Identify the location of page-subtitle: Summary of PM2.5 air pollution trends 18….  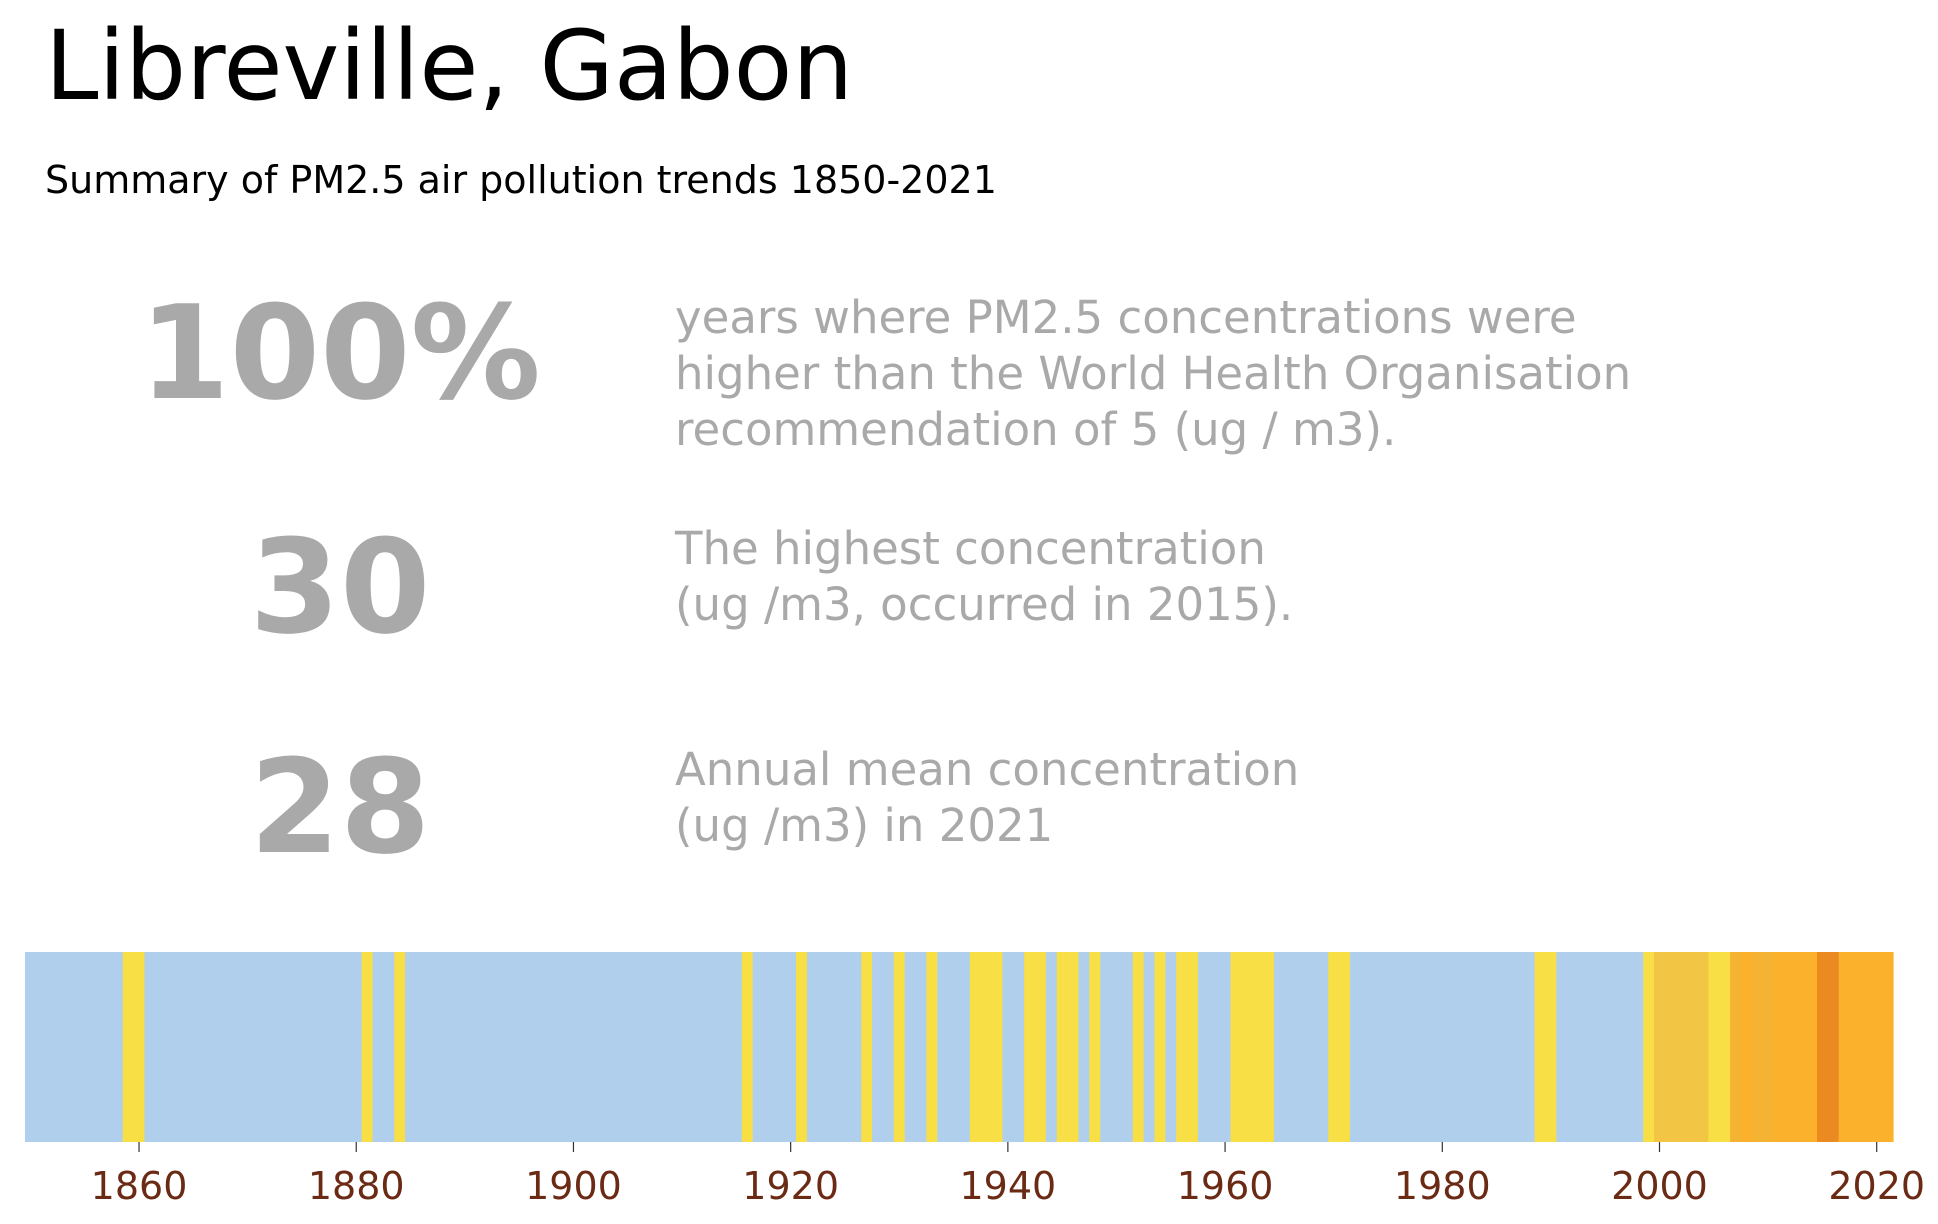
(521, 180).